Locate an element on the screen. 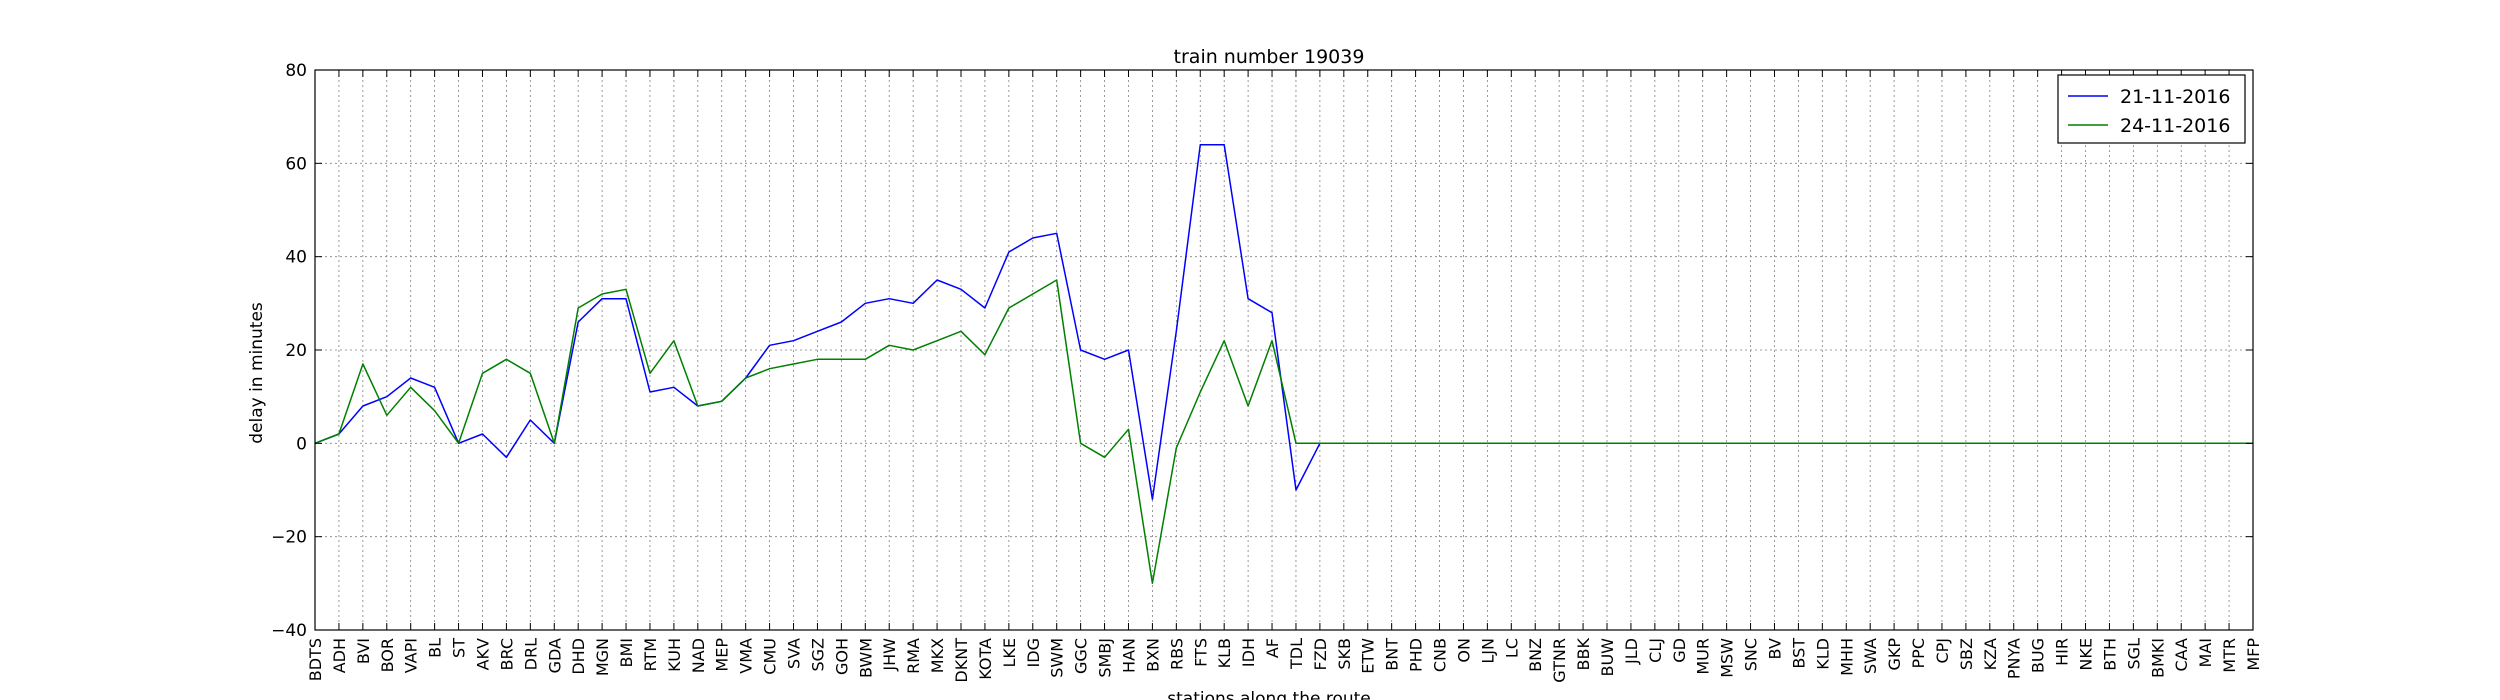 This screenshot has width=2500, height=700. x-tick-label-idh: IDH is located at coordinates (1248, 652).